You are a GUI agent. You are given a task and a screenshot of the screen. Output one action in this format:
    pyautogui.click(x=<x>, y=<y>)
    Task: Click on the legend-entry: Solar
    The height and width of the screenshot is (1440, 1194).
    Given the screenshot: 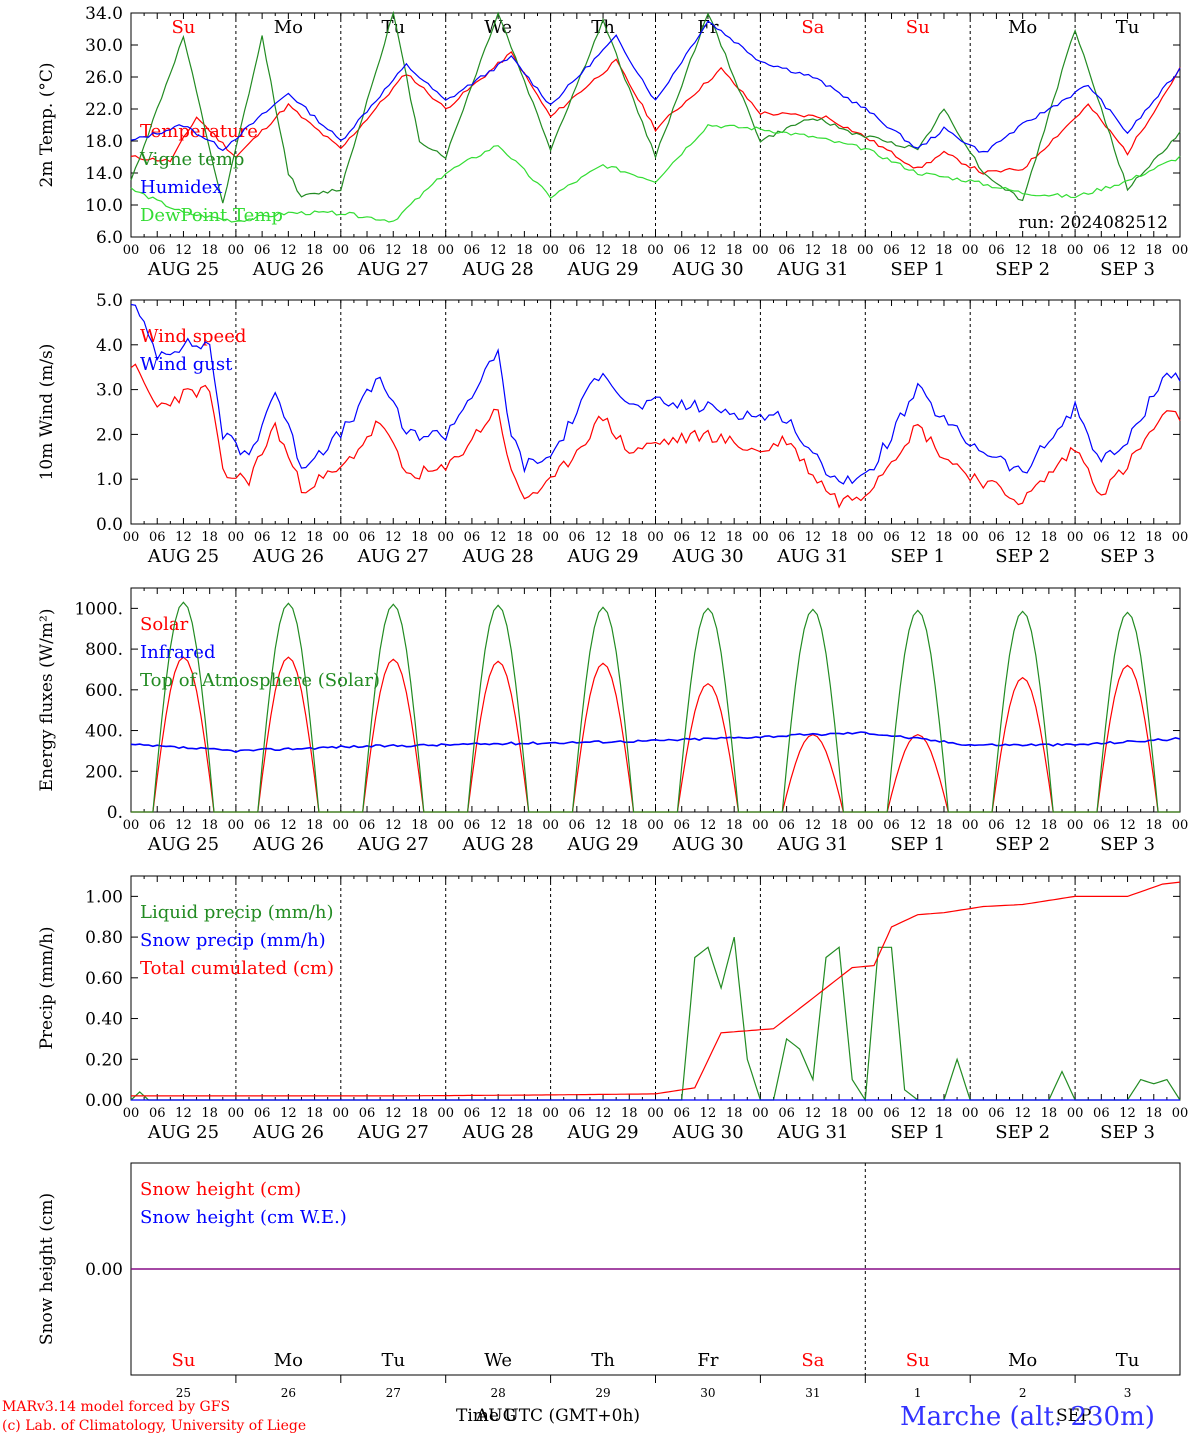 What is the action you would take?
    pyautogui.click(x=164, y=624)
    